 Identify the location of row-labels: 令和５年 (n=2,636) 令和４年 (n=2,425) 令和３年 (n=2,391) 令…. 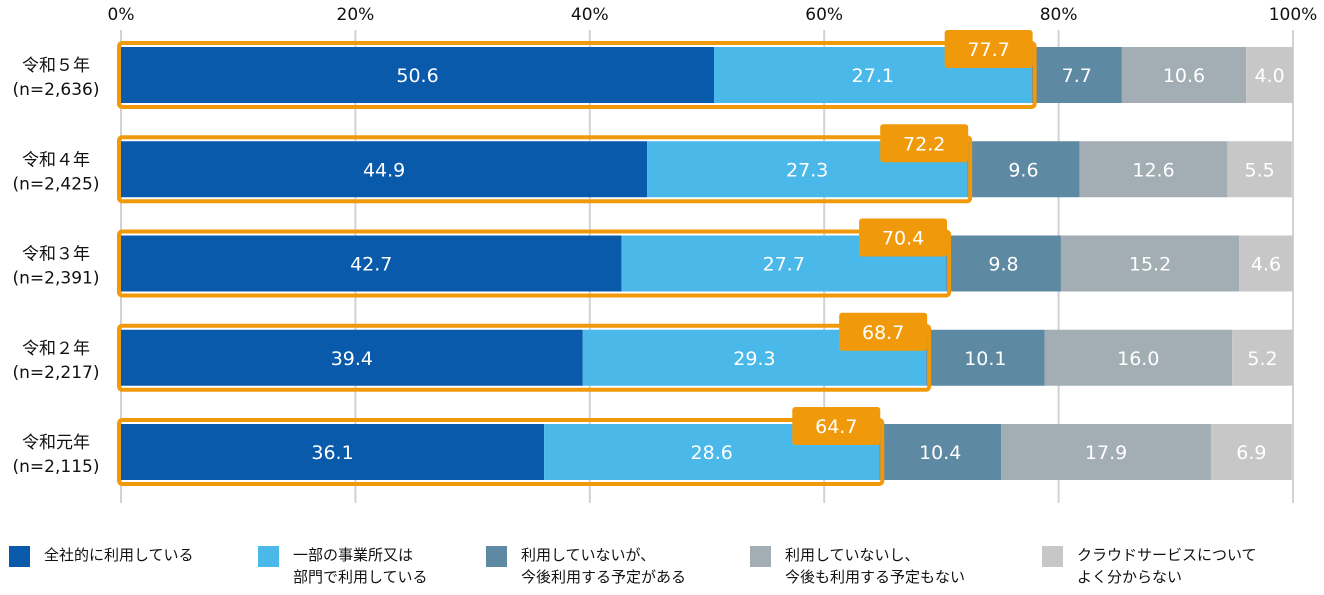
(56, 266).